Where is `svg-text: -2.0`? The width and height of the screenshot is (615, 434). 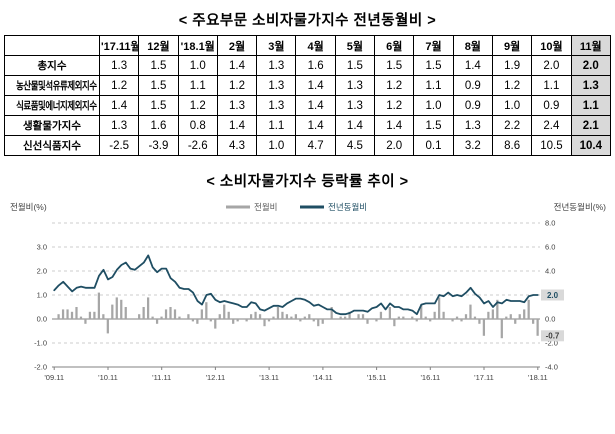 svg-text: -2.0 is located at coordinates (551, 343).